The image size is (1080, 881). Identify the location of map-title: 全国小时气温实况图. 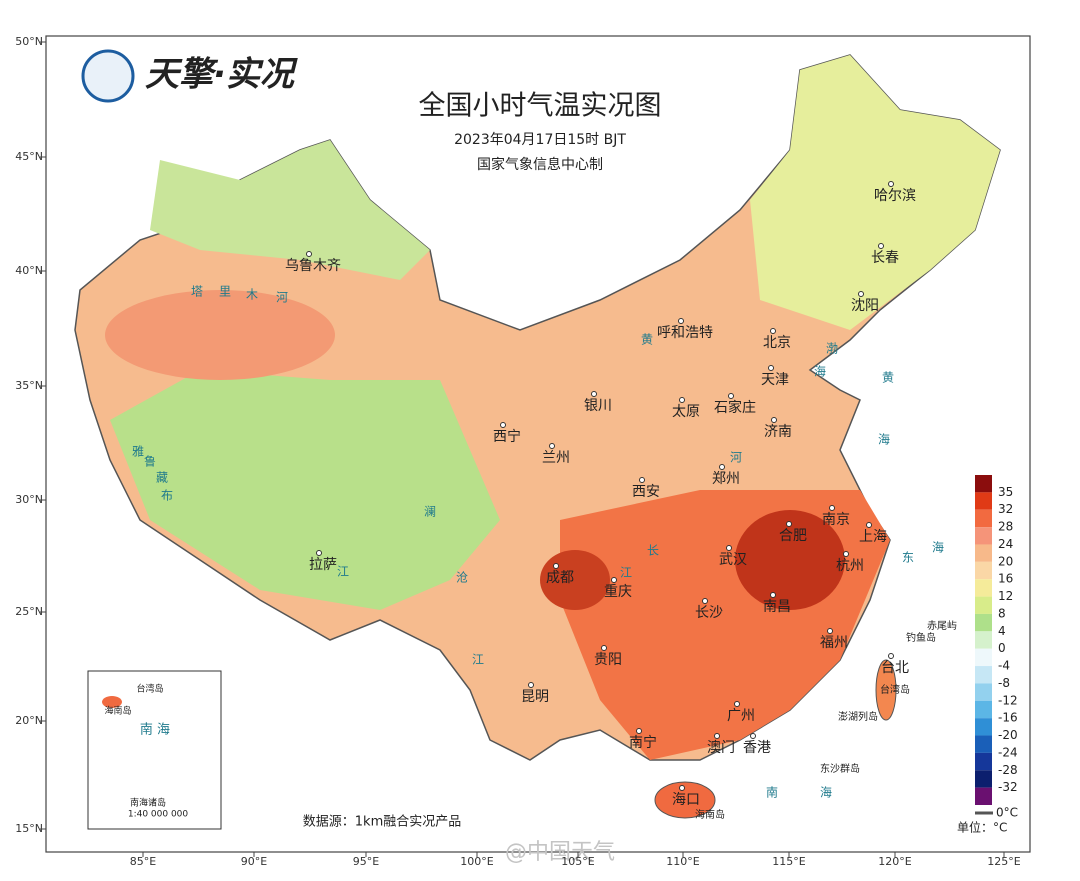
(540, 106).